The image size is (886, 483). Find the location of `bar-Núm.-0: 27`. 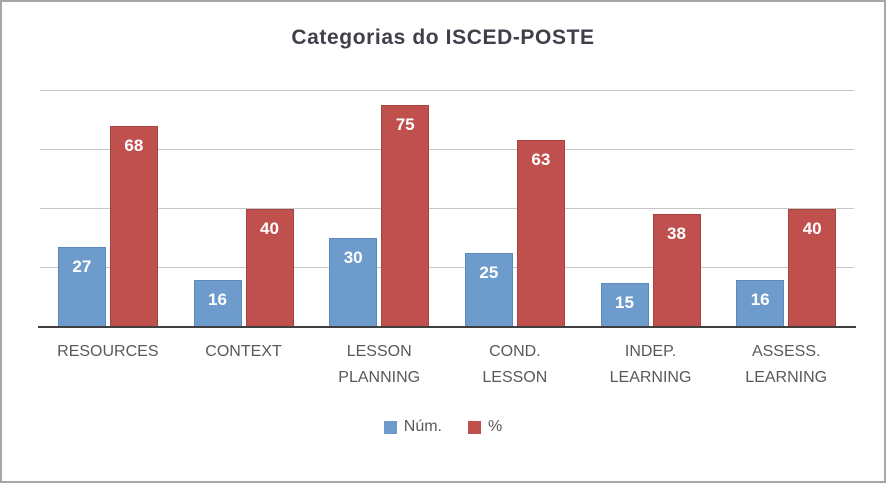

bar-Núm.-0: 27 is located at coordinates (81, 287).